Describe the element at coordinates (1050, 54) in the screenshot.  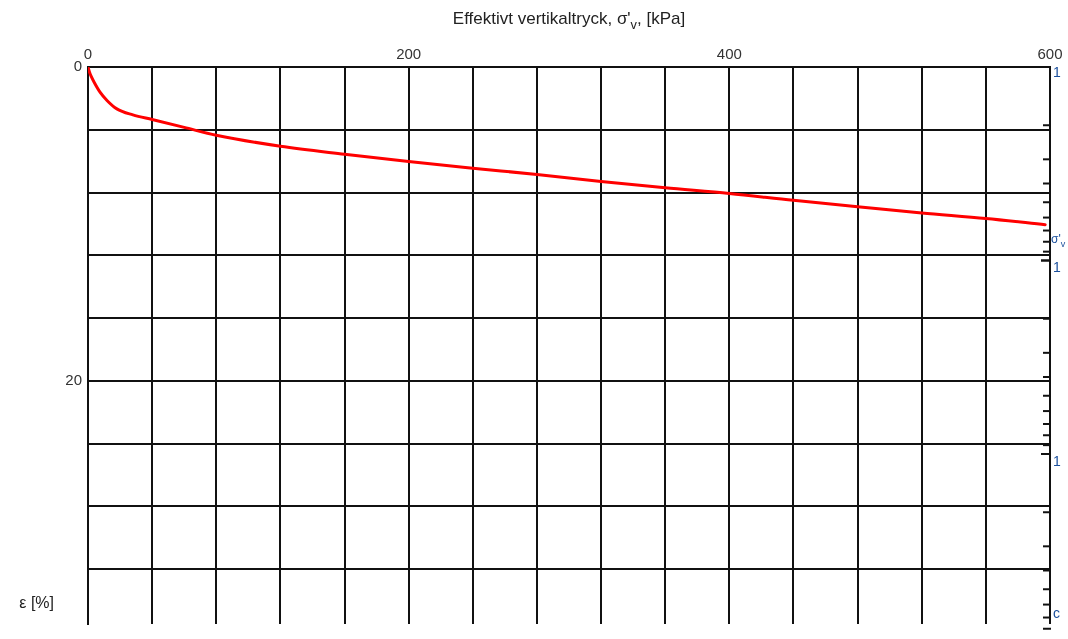
I see `x-tick-label: 600` at that location.